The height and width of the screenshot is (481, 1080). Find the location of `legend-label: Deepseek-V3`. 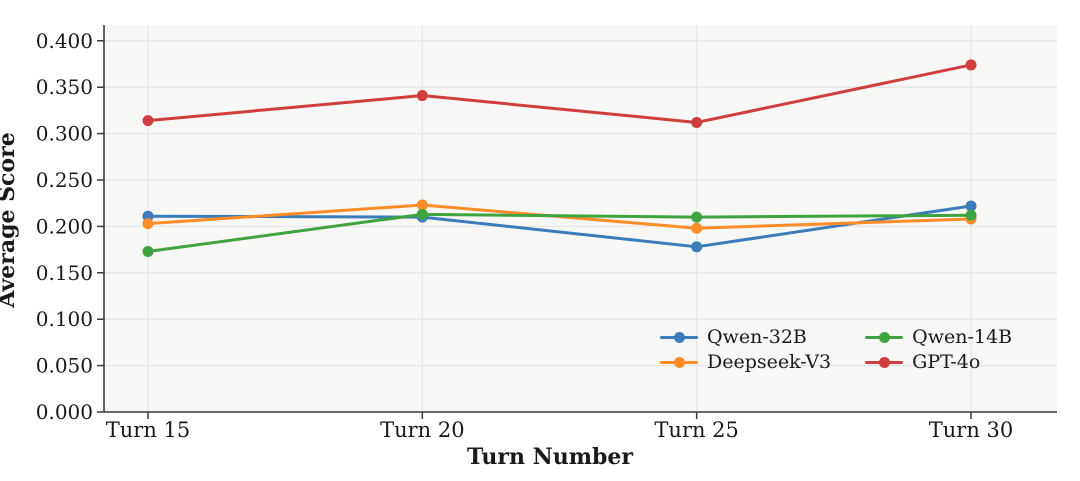

legend-label: Deepseek-V3 is located at coordinates (769, 362).